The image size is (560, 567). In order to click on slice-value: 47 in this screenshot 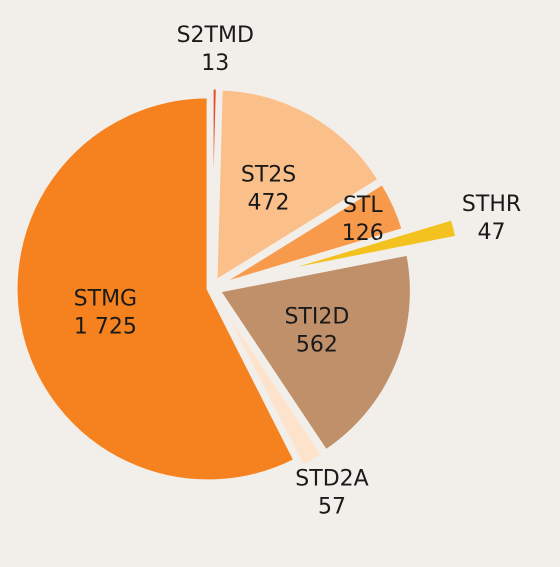, I will do `click(492, 232)`.